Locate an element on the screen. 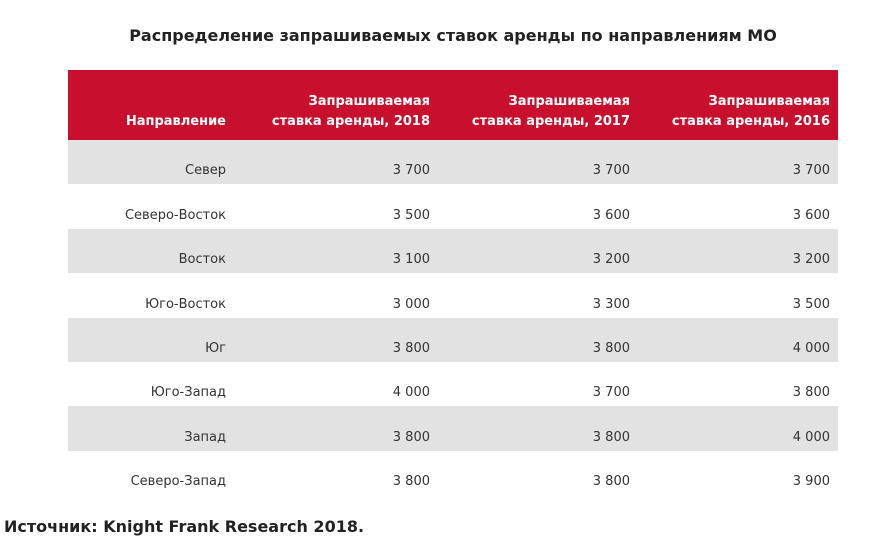  row-label: Северо-Запад is located at coordinates (178, 482).